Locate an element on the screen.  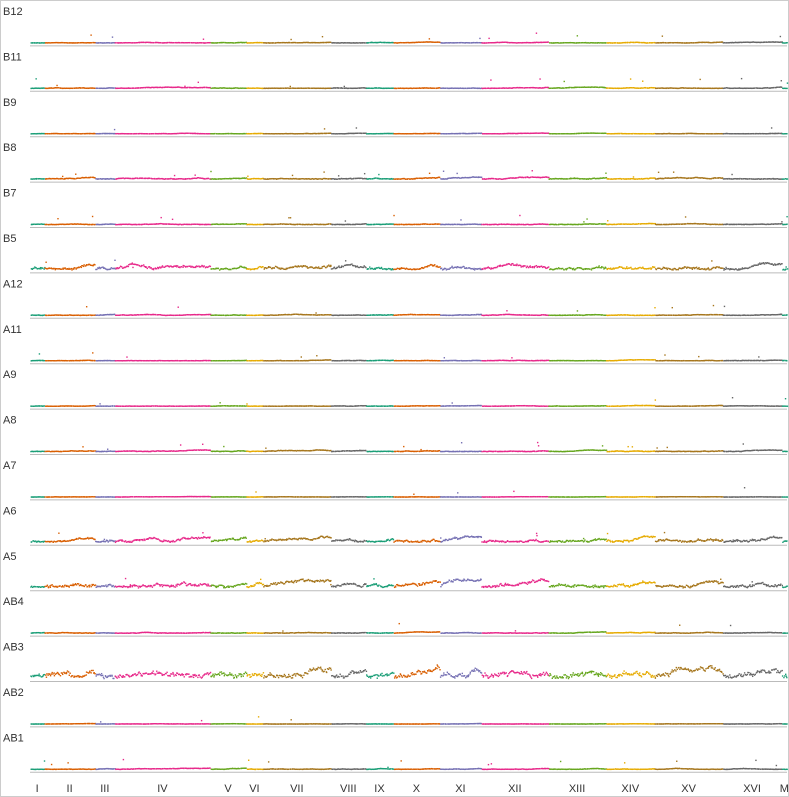
series-chr-xiv is located at coordinates (631, 223).